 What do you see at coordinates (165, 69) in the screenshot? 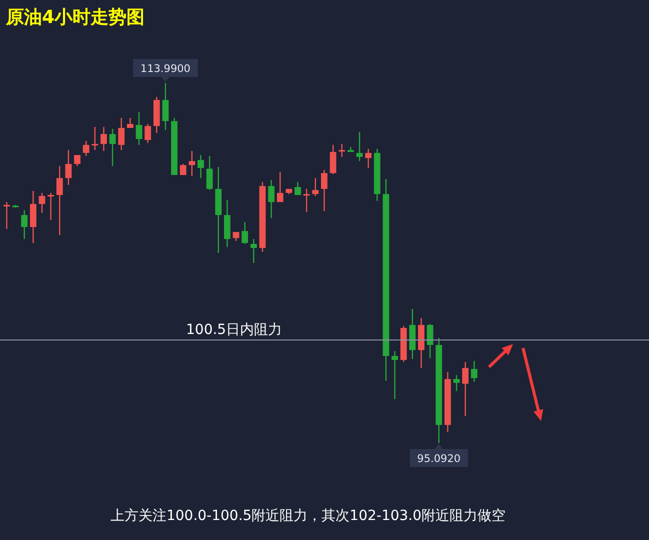
I see `annotation: 113.9900` at bounding box center [165, 69].